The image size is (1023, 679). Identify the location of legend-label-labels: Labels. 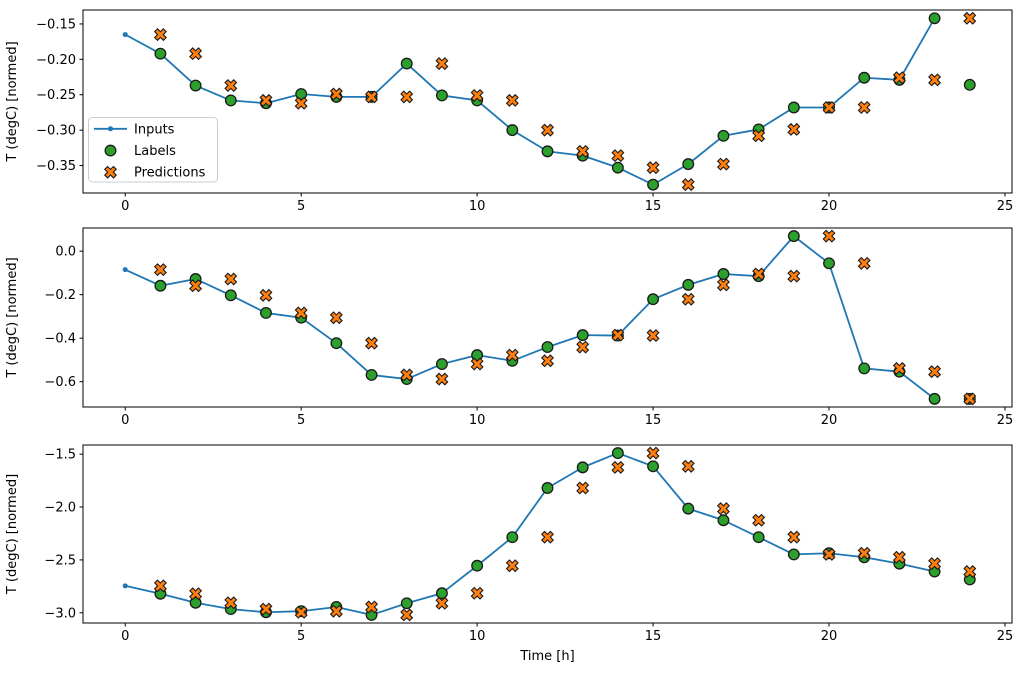
(155, 151).